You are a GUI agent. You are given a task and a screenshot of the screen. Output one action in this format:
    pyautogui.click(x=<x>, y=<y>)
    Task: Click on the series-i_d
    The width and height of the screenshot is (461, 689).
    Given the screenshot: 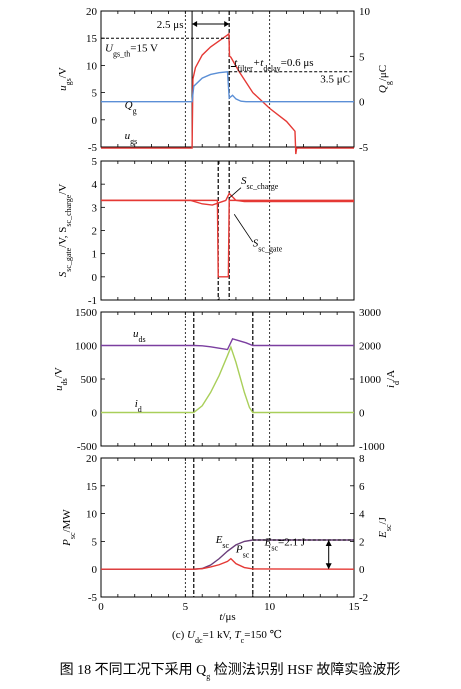 What is the action you would take?
    pyautogui.click(x=227, y=379)
    